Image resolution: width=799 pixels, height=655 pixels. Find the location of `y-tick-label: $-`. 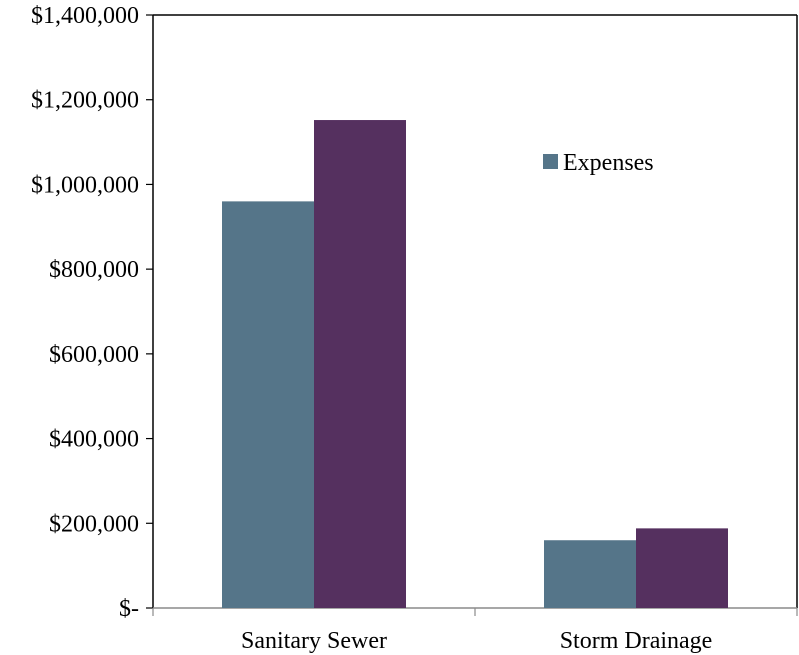

y-tick-label: $- is located at coordinates (129, 609).